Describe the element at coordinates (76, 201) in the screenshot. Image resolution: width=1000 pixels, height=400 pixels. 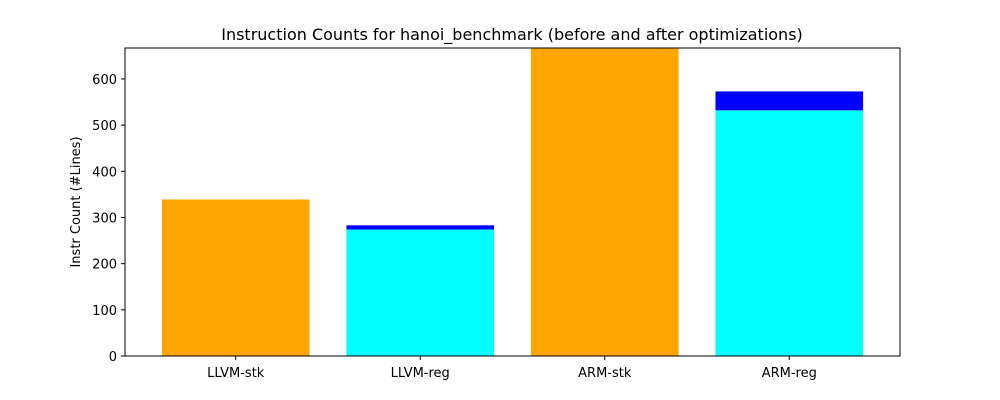
I see `y-axis-label: Instr Count (#Lines)` at that location.